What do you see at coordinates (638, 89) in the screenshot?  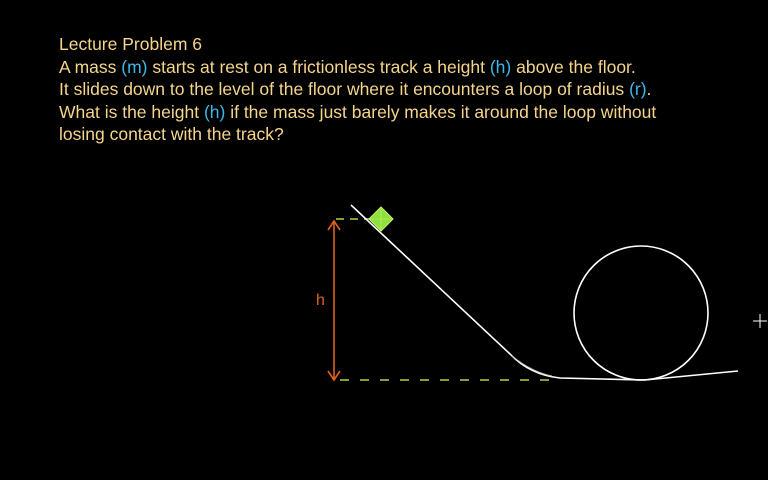 I see `var-r: (r)` at bounding box center [638, 89].